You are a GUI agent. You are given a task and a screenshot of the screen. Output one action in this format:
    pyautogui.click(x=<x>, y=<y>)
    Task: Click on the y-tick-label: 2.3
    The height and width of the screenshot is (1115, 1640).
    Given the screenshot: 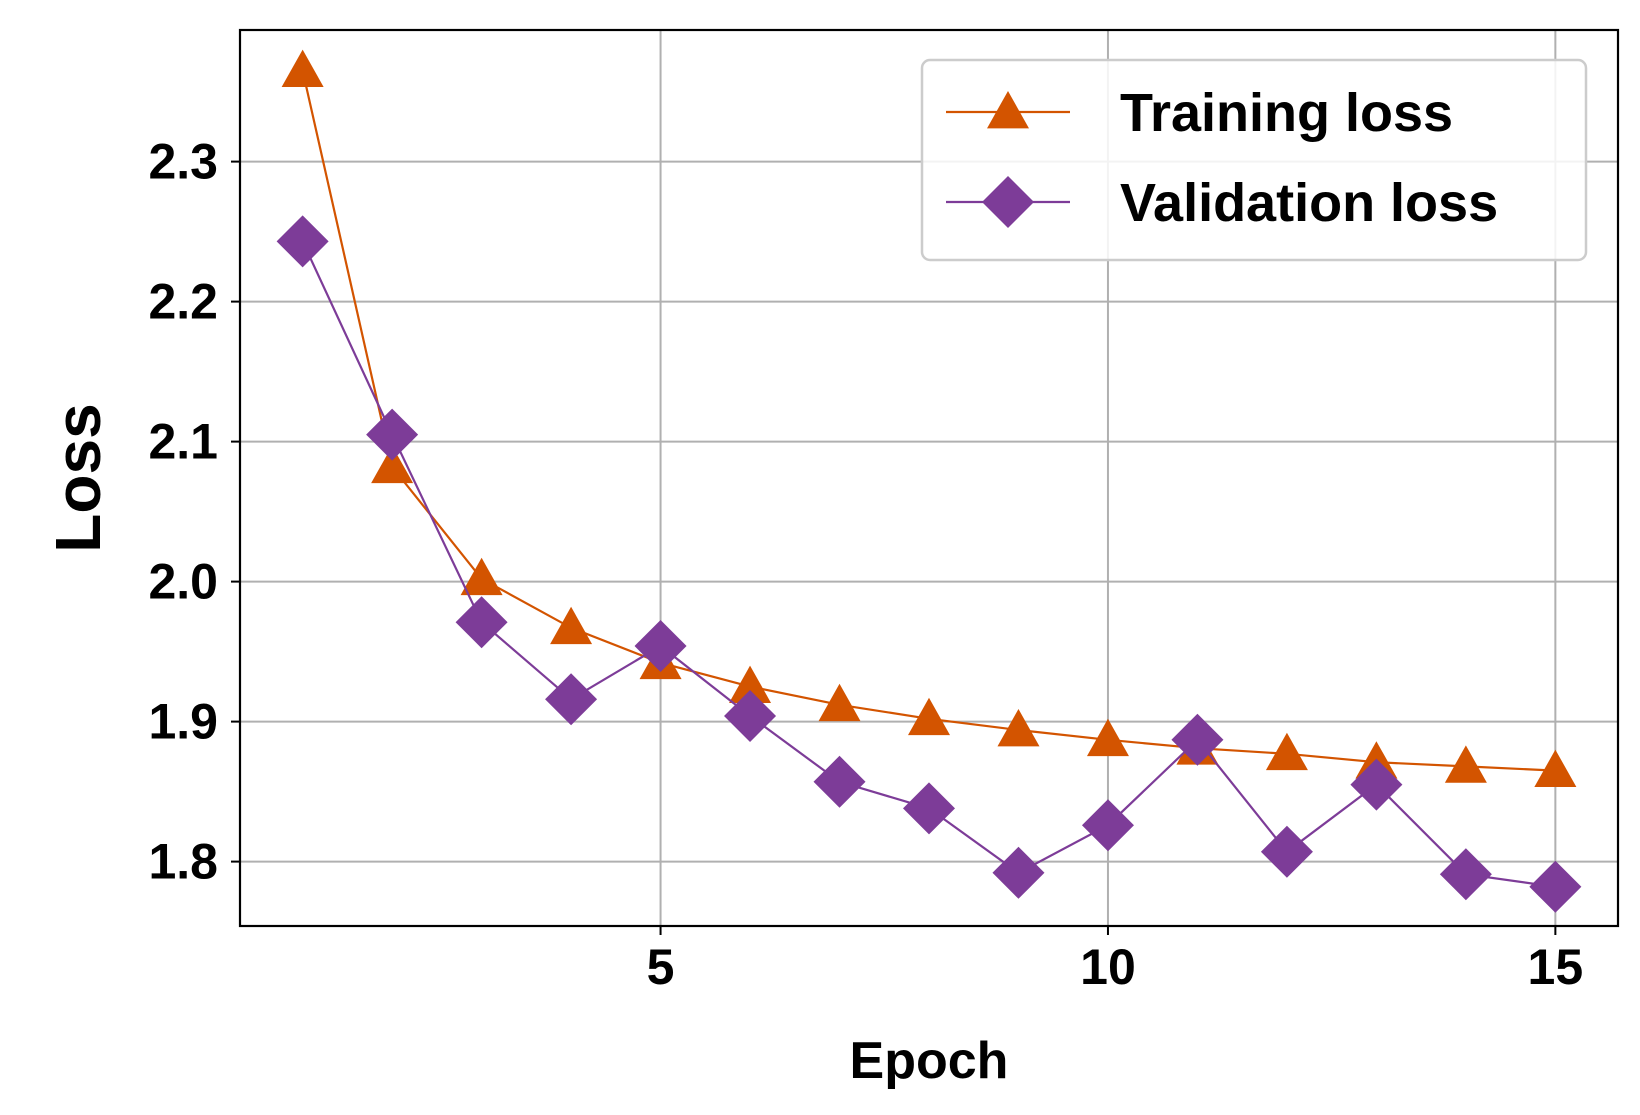 What is the action you would take?
    pyautogui.click(x=183, y=162)
    